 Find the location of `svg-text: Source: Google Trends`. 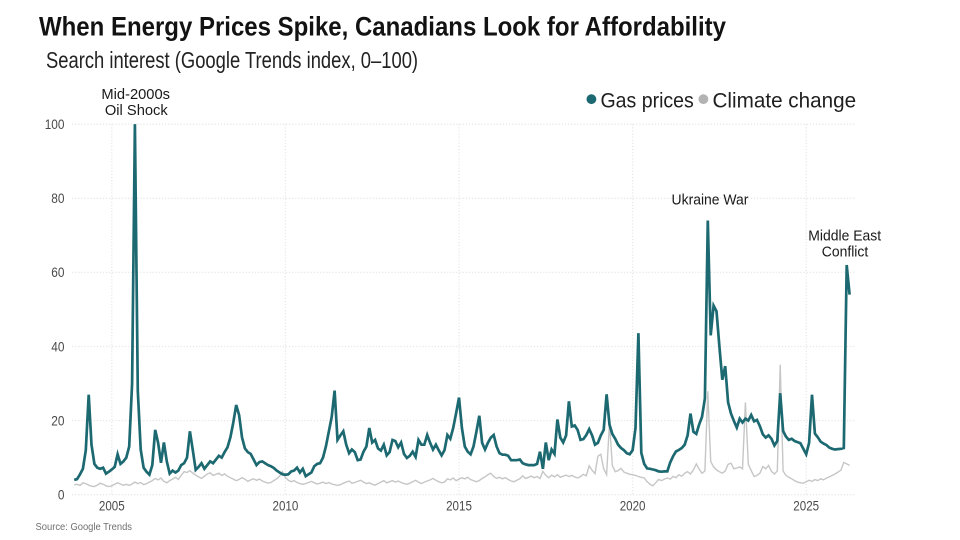

svg-text: Source: Google Trends is located at coordinates (84, 527).